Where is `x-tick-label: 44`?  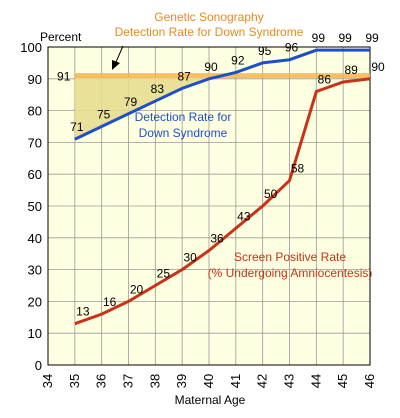 x-tick-label: 44 is located at coordinates (315, 381).